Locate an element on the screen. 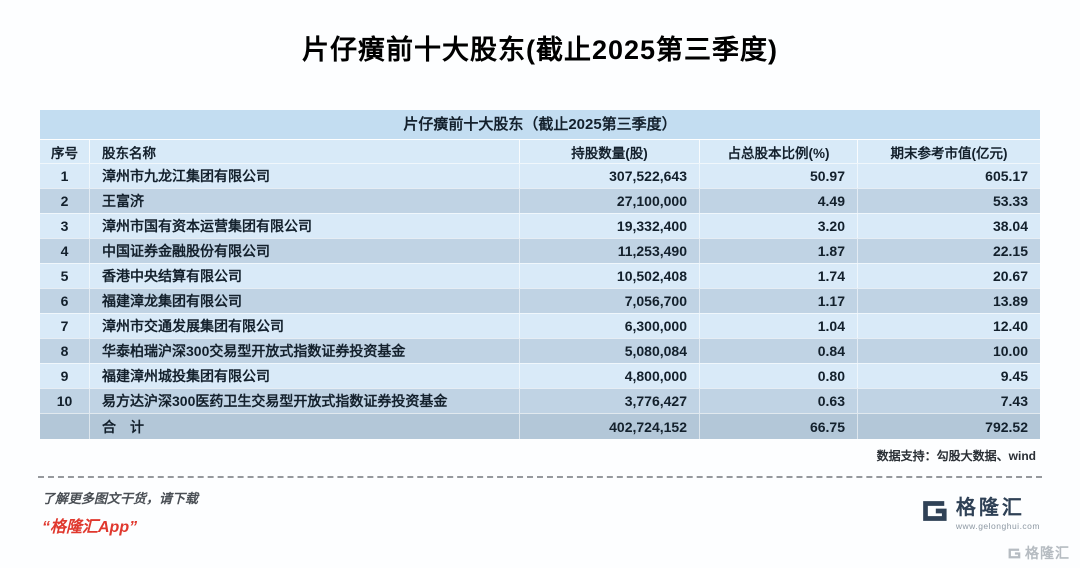  cell-shares: 5,080,084 is located at coordinates (610, 351).